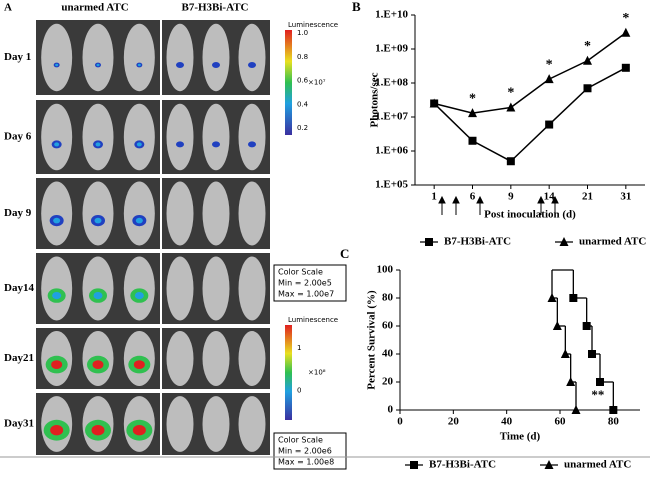 Image resolution: width=650 pixels, height=480 pixels. What do you see at coordinates (511, 197) in the screenshot?
I see `x-tick-label: 9` at bounding box center [511, 197].